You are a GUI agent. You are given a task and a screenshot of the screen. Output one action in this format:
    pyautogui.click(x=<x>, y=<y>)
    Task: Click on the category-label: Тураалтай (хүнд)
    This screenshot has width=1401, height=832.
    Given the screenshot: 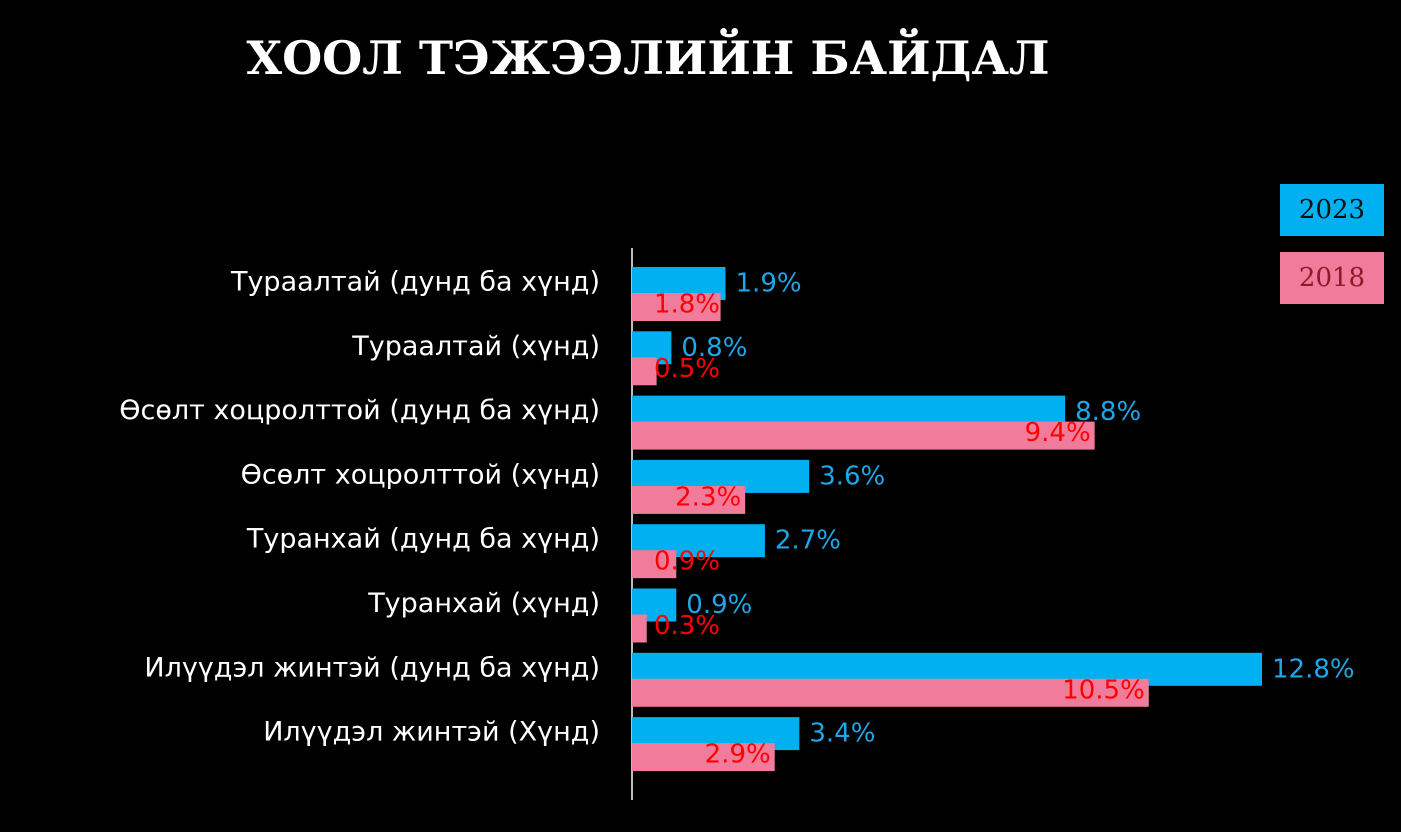 What is the action you would take?
    pyautogui.click(x=475, y=346)
    